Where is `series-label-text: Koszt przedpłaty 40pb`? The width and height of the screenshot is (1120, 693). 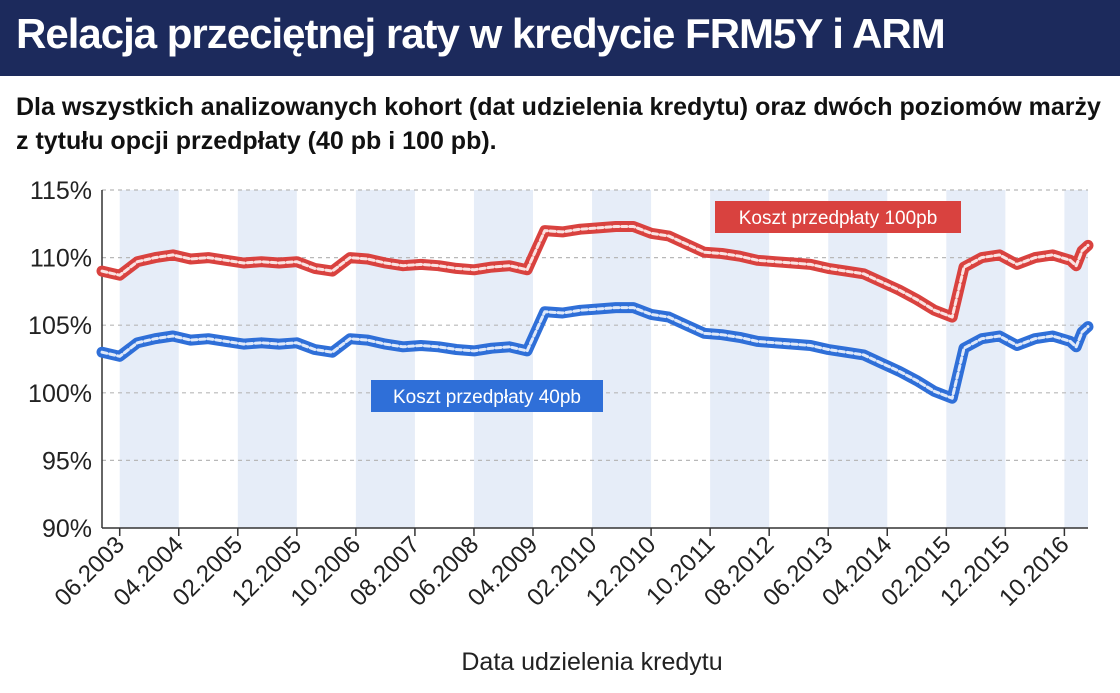 series-label-text: Koszt przedpłaty 40pb is located at coordinates (487, 397).